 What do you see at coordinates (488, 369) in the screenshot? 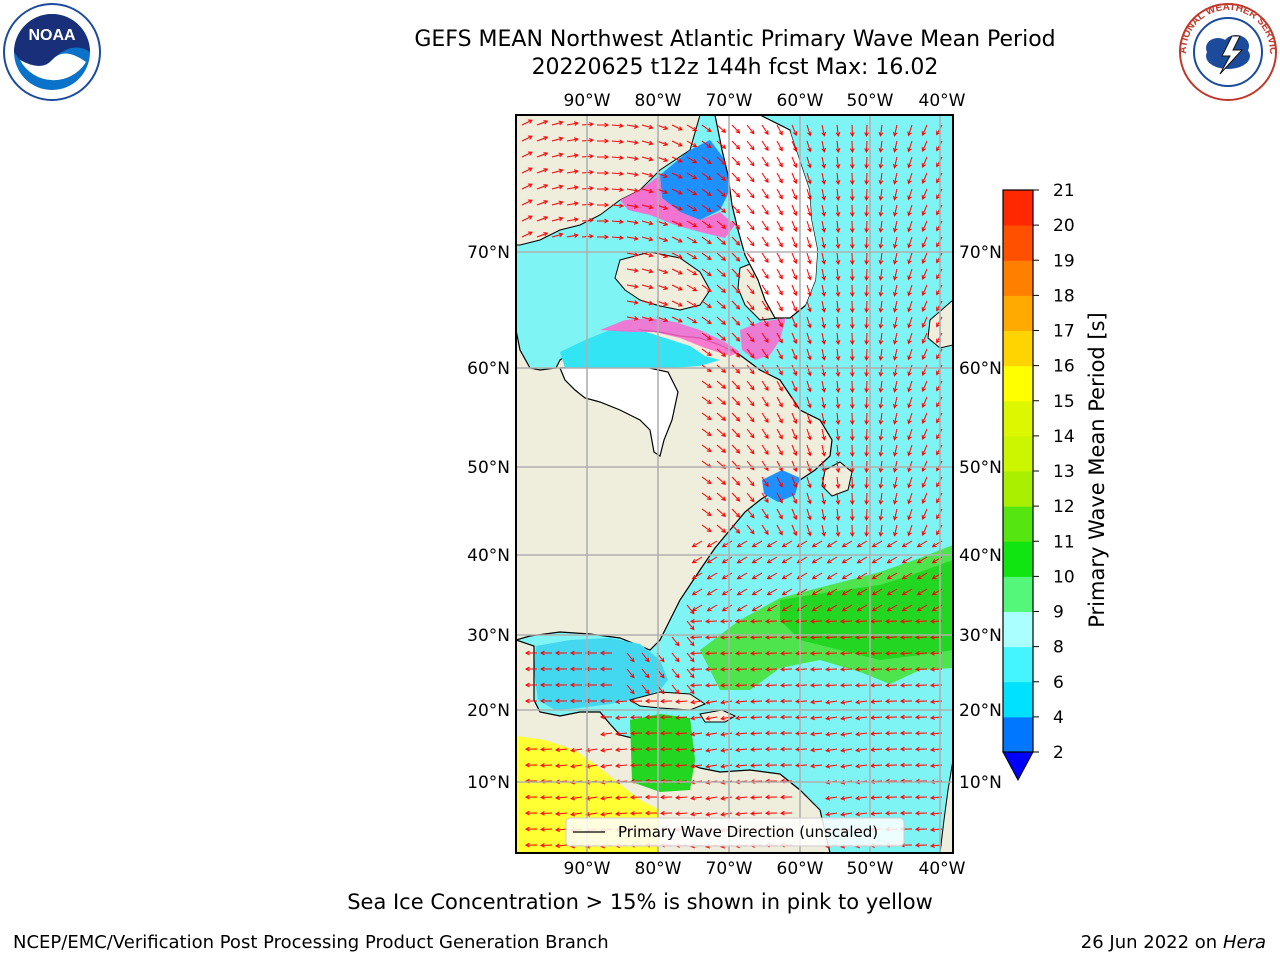
I see `lat-label: 60°N` at bounding box center [488, 369].